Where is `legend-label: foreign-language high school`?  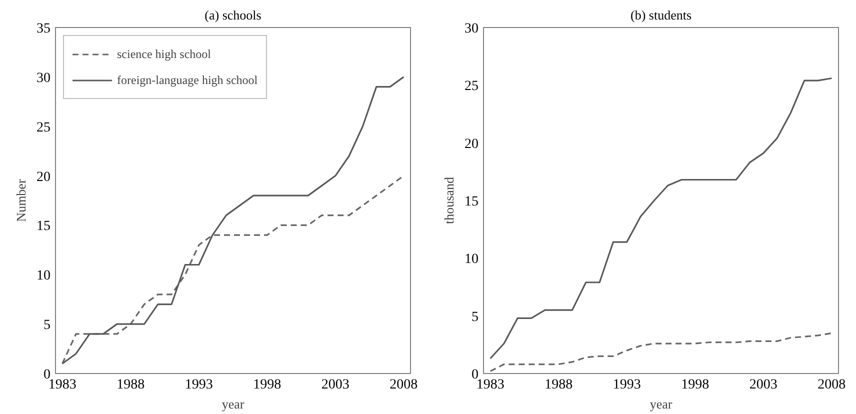
legend-label: foreign-language high school is located at coordinates (187, 80).